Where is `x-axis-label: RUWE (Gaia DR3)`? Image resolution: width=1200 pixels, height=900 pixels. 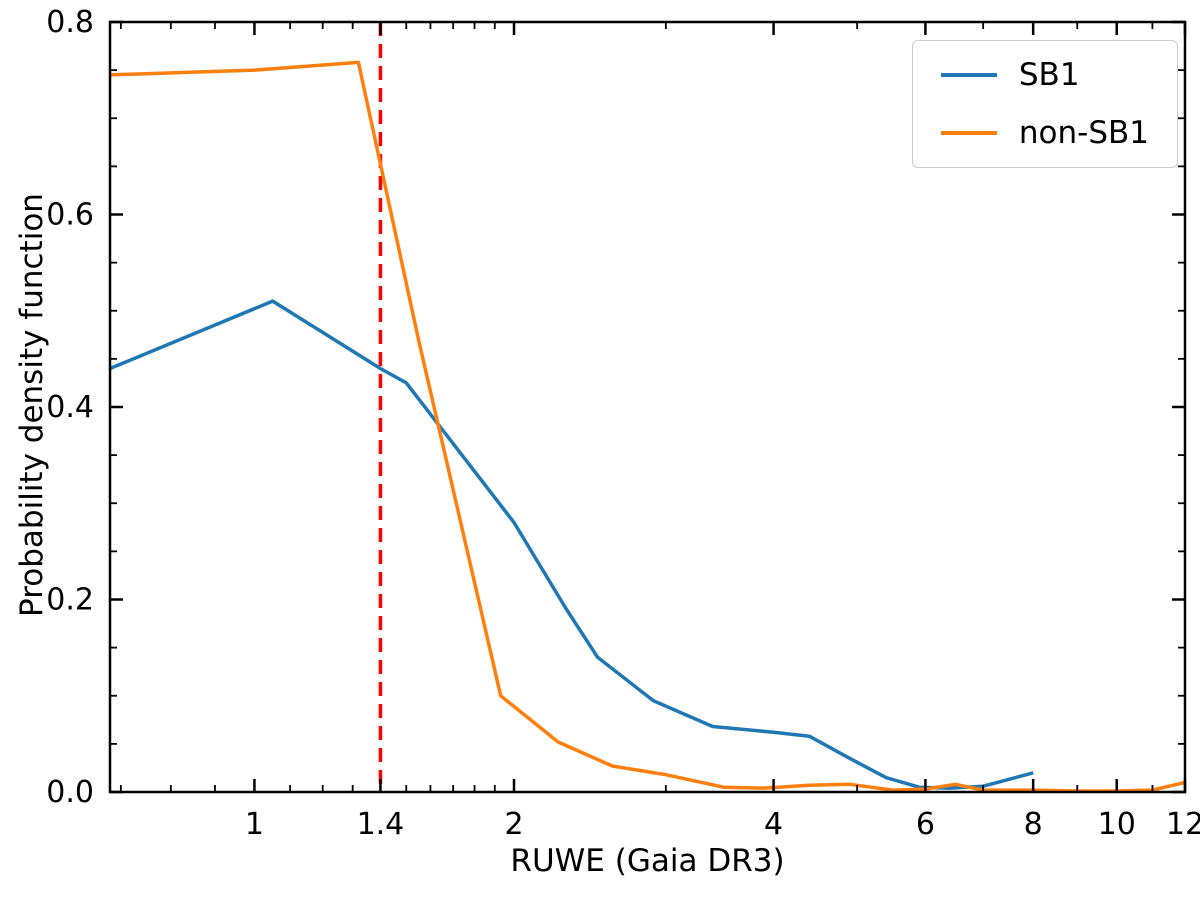 x-axis-label: RUWE (Gaia DR3) is located at coordinates (647, 861).